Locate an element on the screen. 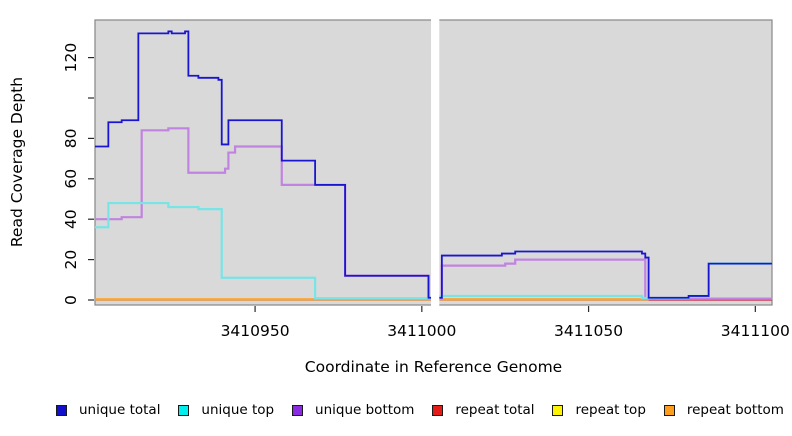 Image resolution: width=792 pixels, height=436 pixels. legend-swatch-unique-top is located at coordinates (184, 410).